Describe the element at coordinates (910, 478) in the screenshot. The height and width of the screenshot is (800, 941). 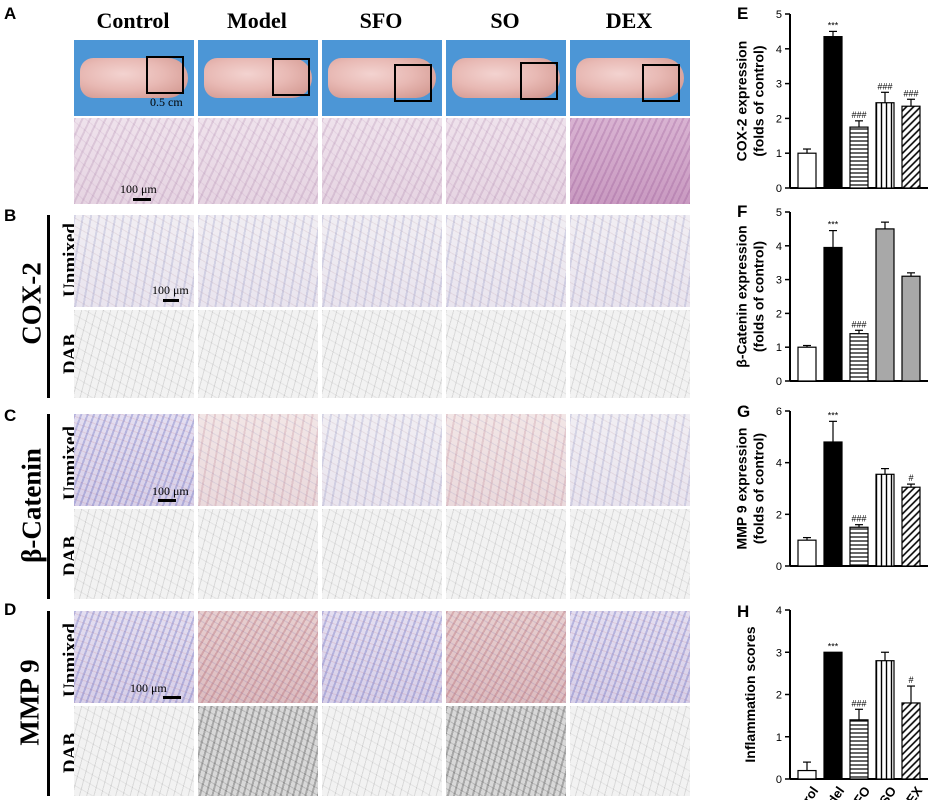
I see `significance-g-4: #` at that location.